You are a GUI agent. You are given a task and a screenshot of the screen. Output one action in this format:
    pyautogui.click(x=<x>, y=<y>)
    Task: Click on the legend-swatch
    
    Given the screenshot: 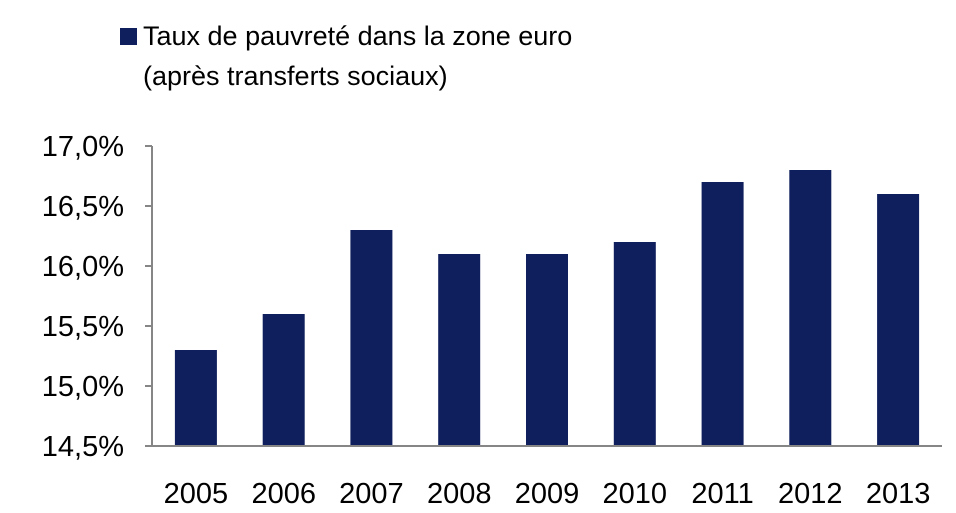 What is the action you would take?
    pyautogui.click(x=128, y=36)
    